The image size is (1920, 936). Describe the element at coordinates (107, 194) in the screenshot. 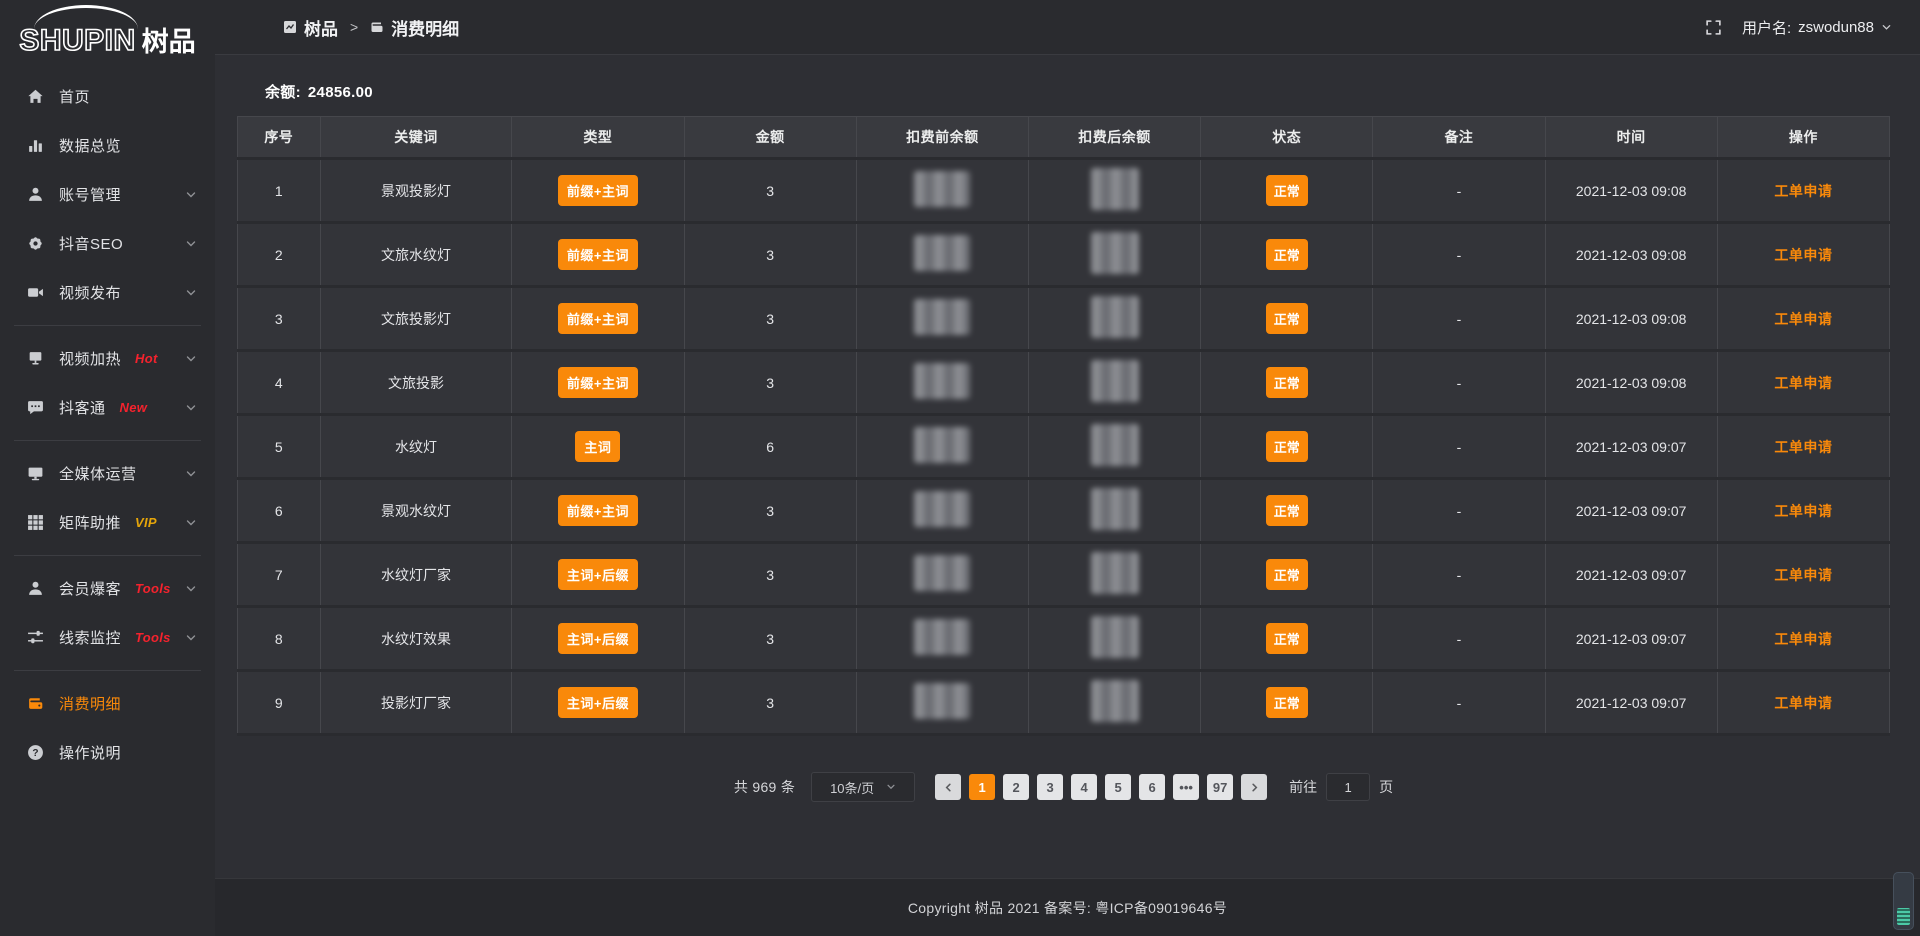

I see `sidebar-item: 账号管理` at that location.